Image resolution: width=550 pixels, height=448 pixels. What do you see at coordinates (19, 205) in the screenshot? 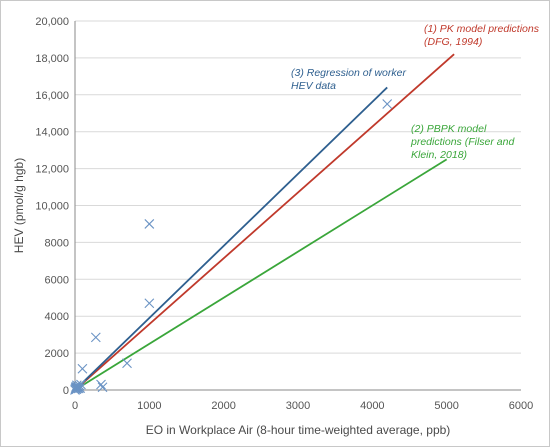
I see `y-axis-title: HEV (pmol/g hgb)` at bounding box center [19, 205].